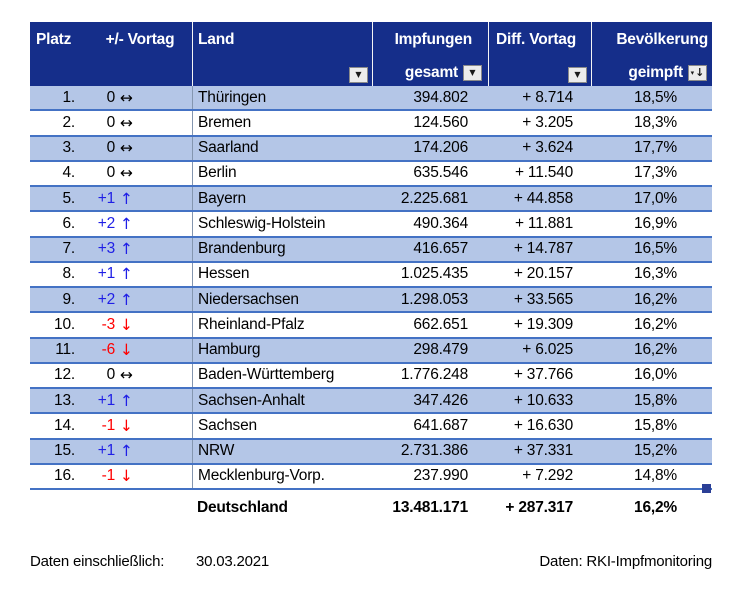 This screenshot has height=599, width=737. I want to click on change-value: -6, so click(108, 350).